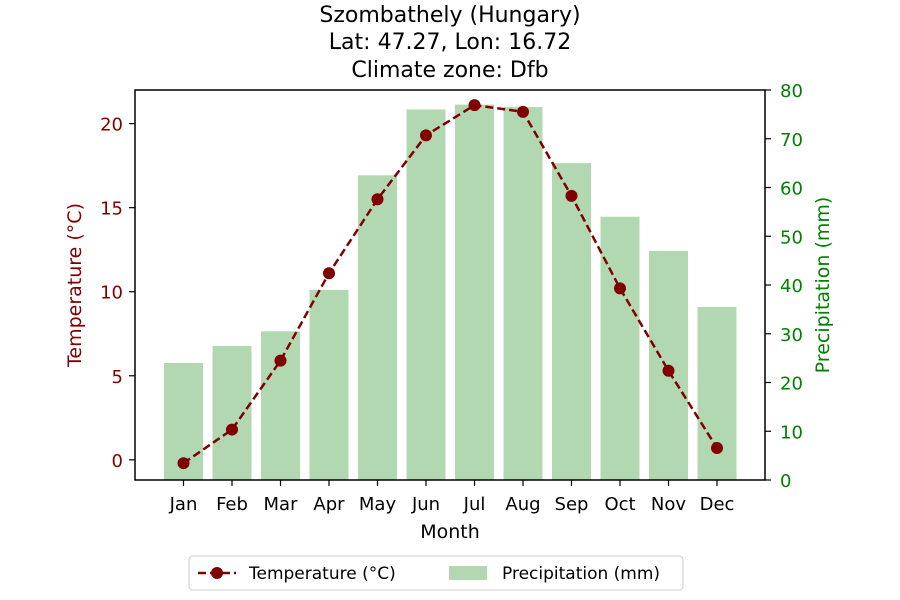 The height and width of the screenshot is (600, 900). I want to click on precipitation-bar-jun, so click(426, 294).